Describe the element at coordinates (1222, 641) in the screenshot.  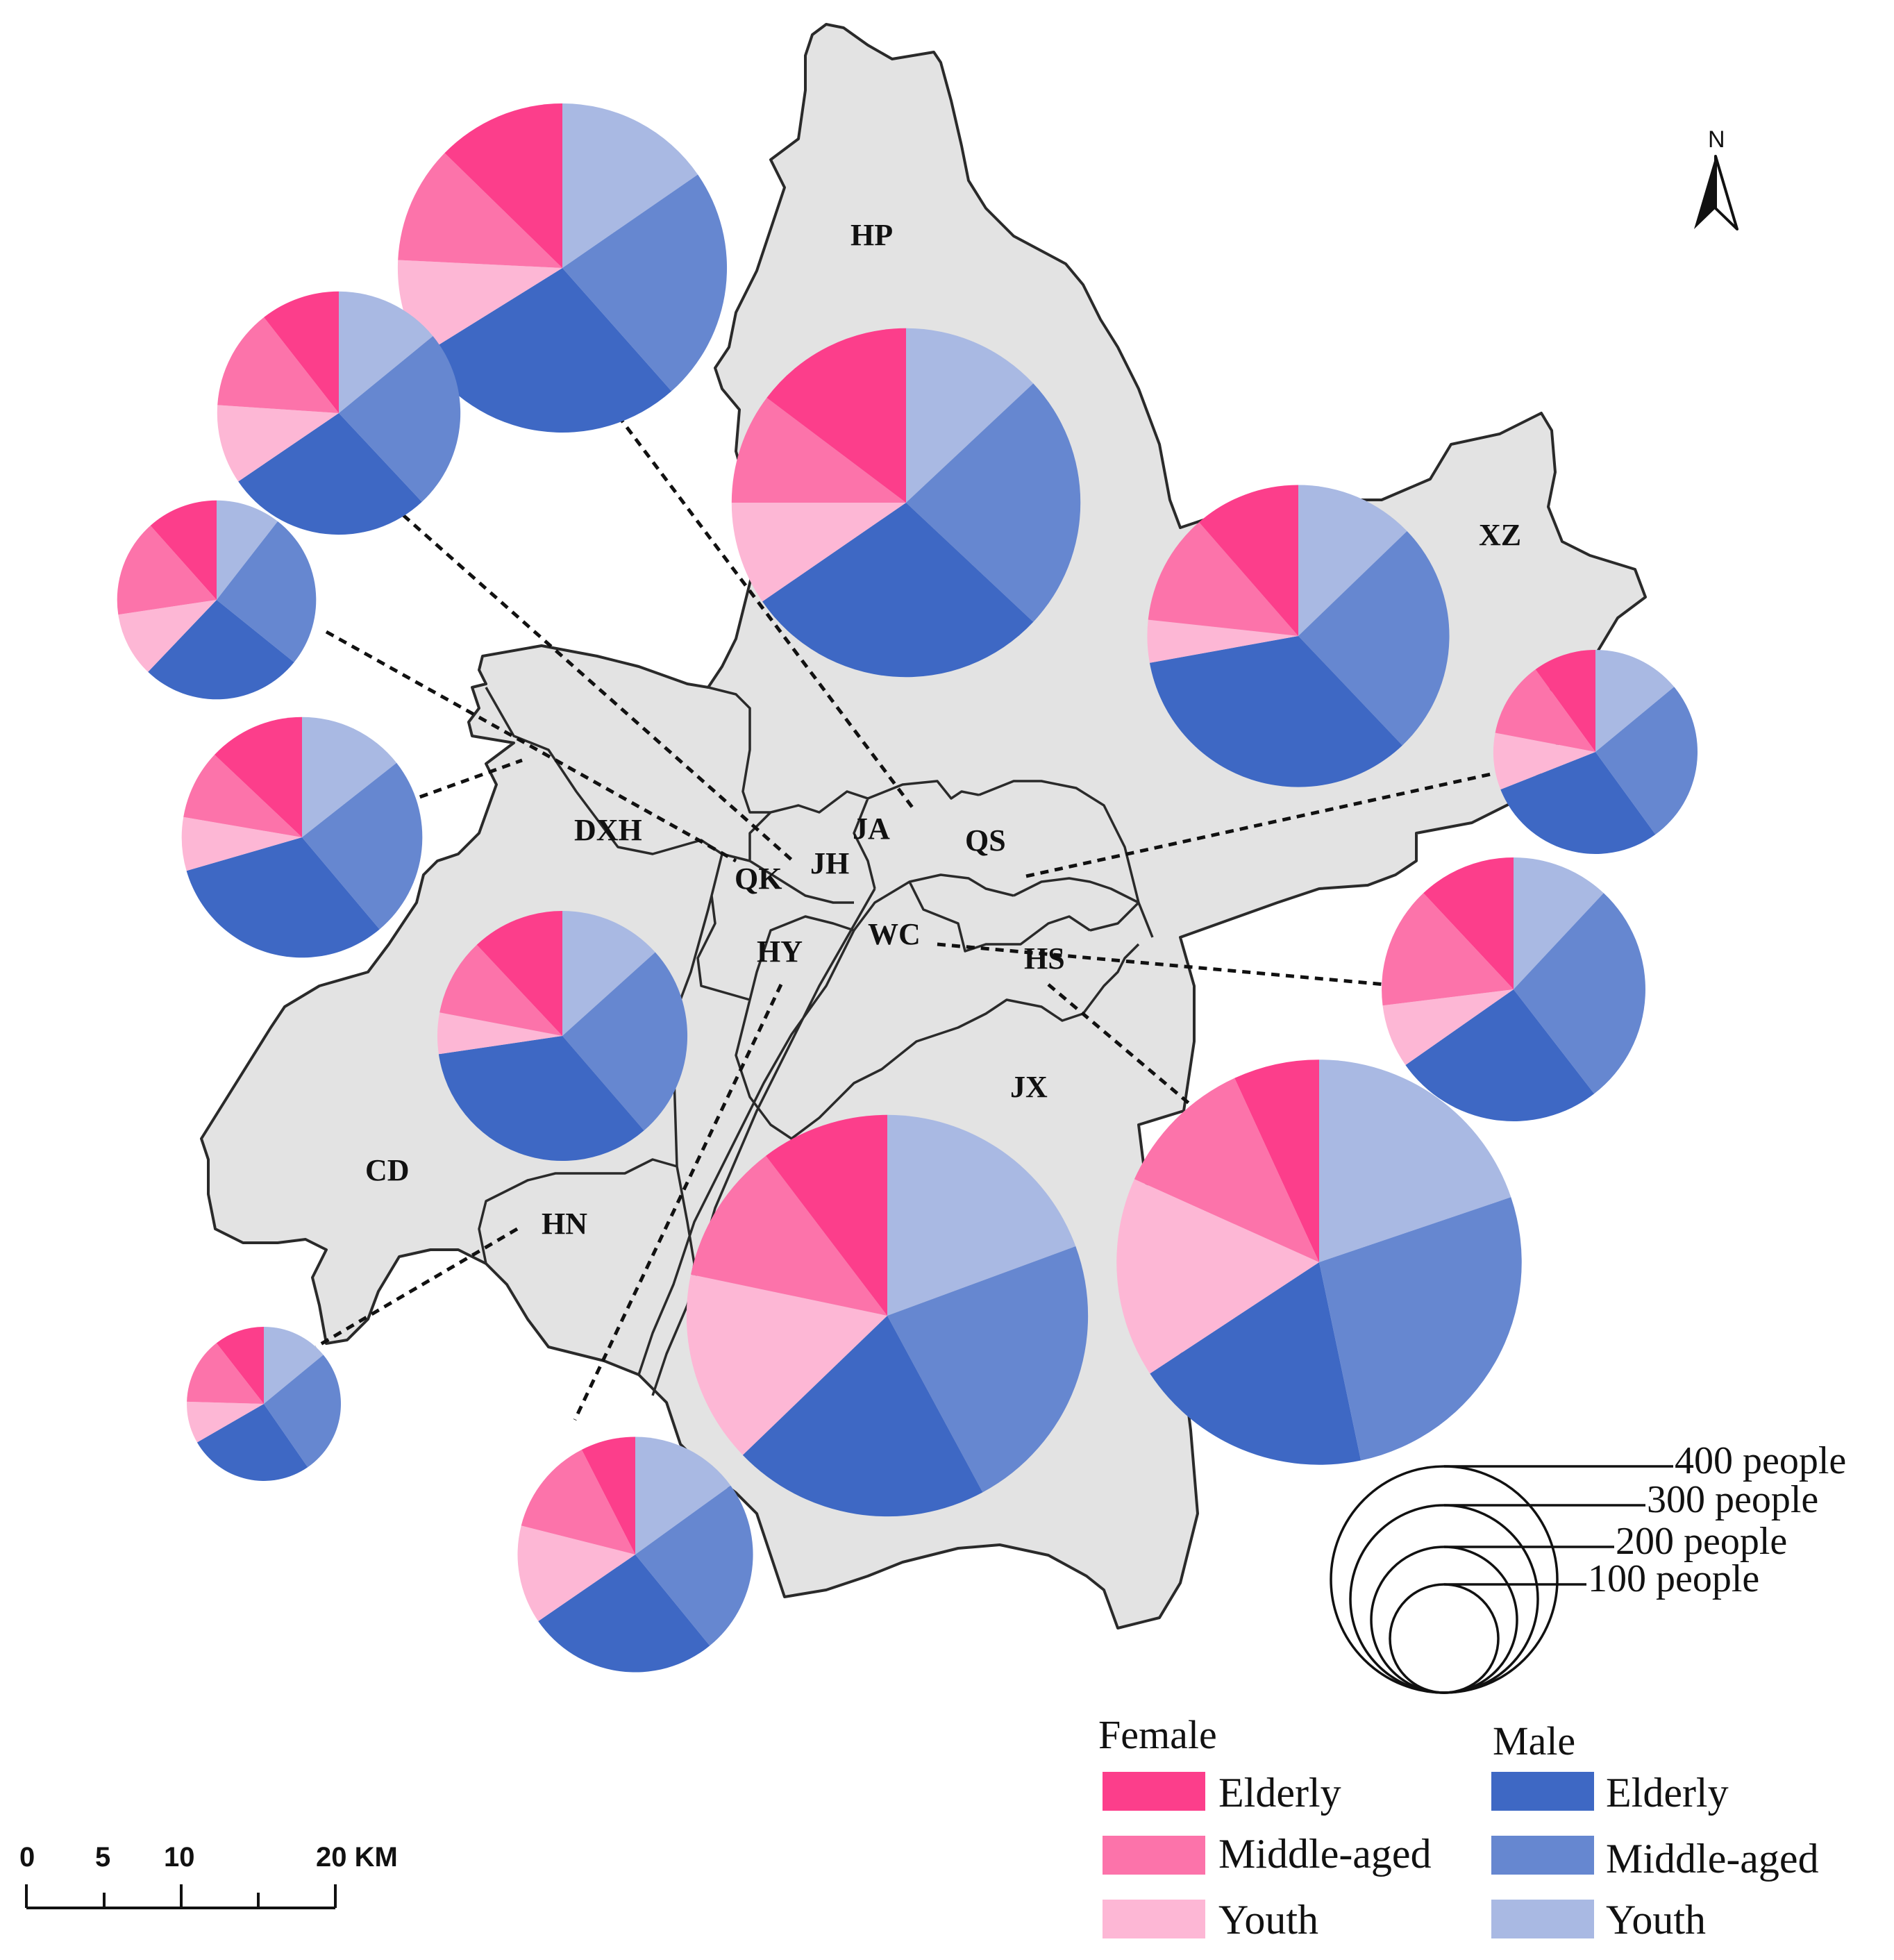
I see `pie-slice-xz-female-youth` at that location.